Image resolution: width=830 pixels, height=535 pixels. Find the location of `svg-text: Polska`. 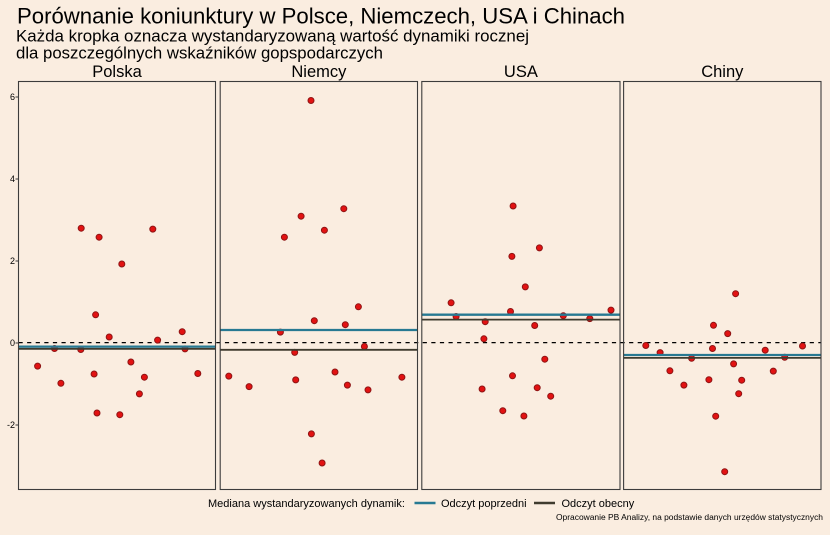

svg-text: Polska is located at coordinates (117, 72).